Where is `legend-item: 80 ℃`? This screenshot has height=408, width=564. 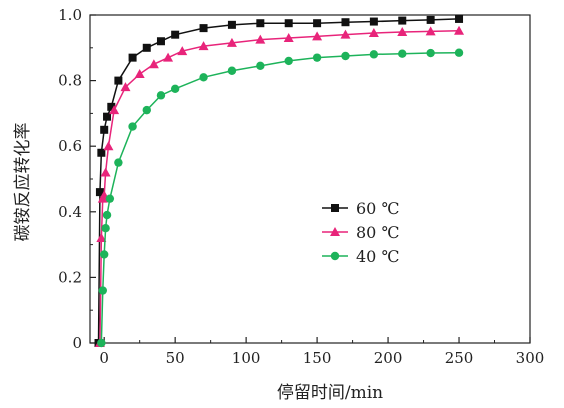 legend-item: 80 ℃ is located at coordinates (360, 232).